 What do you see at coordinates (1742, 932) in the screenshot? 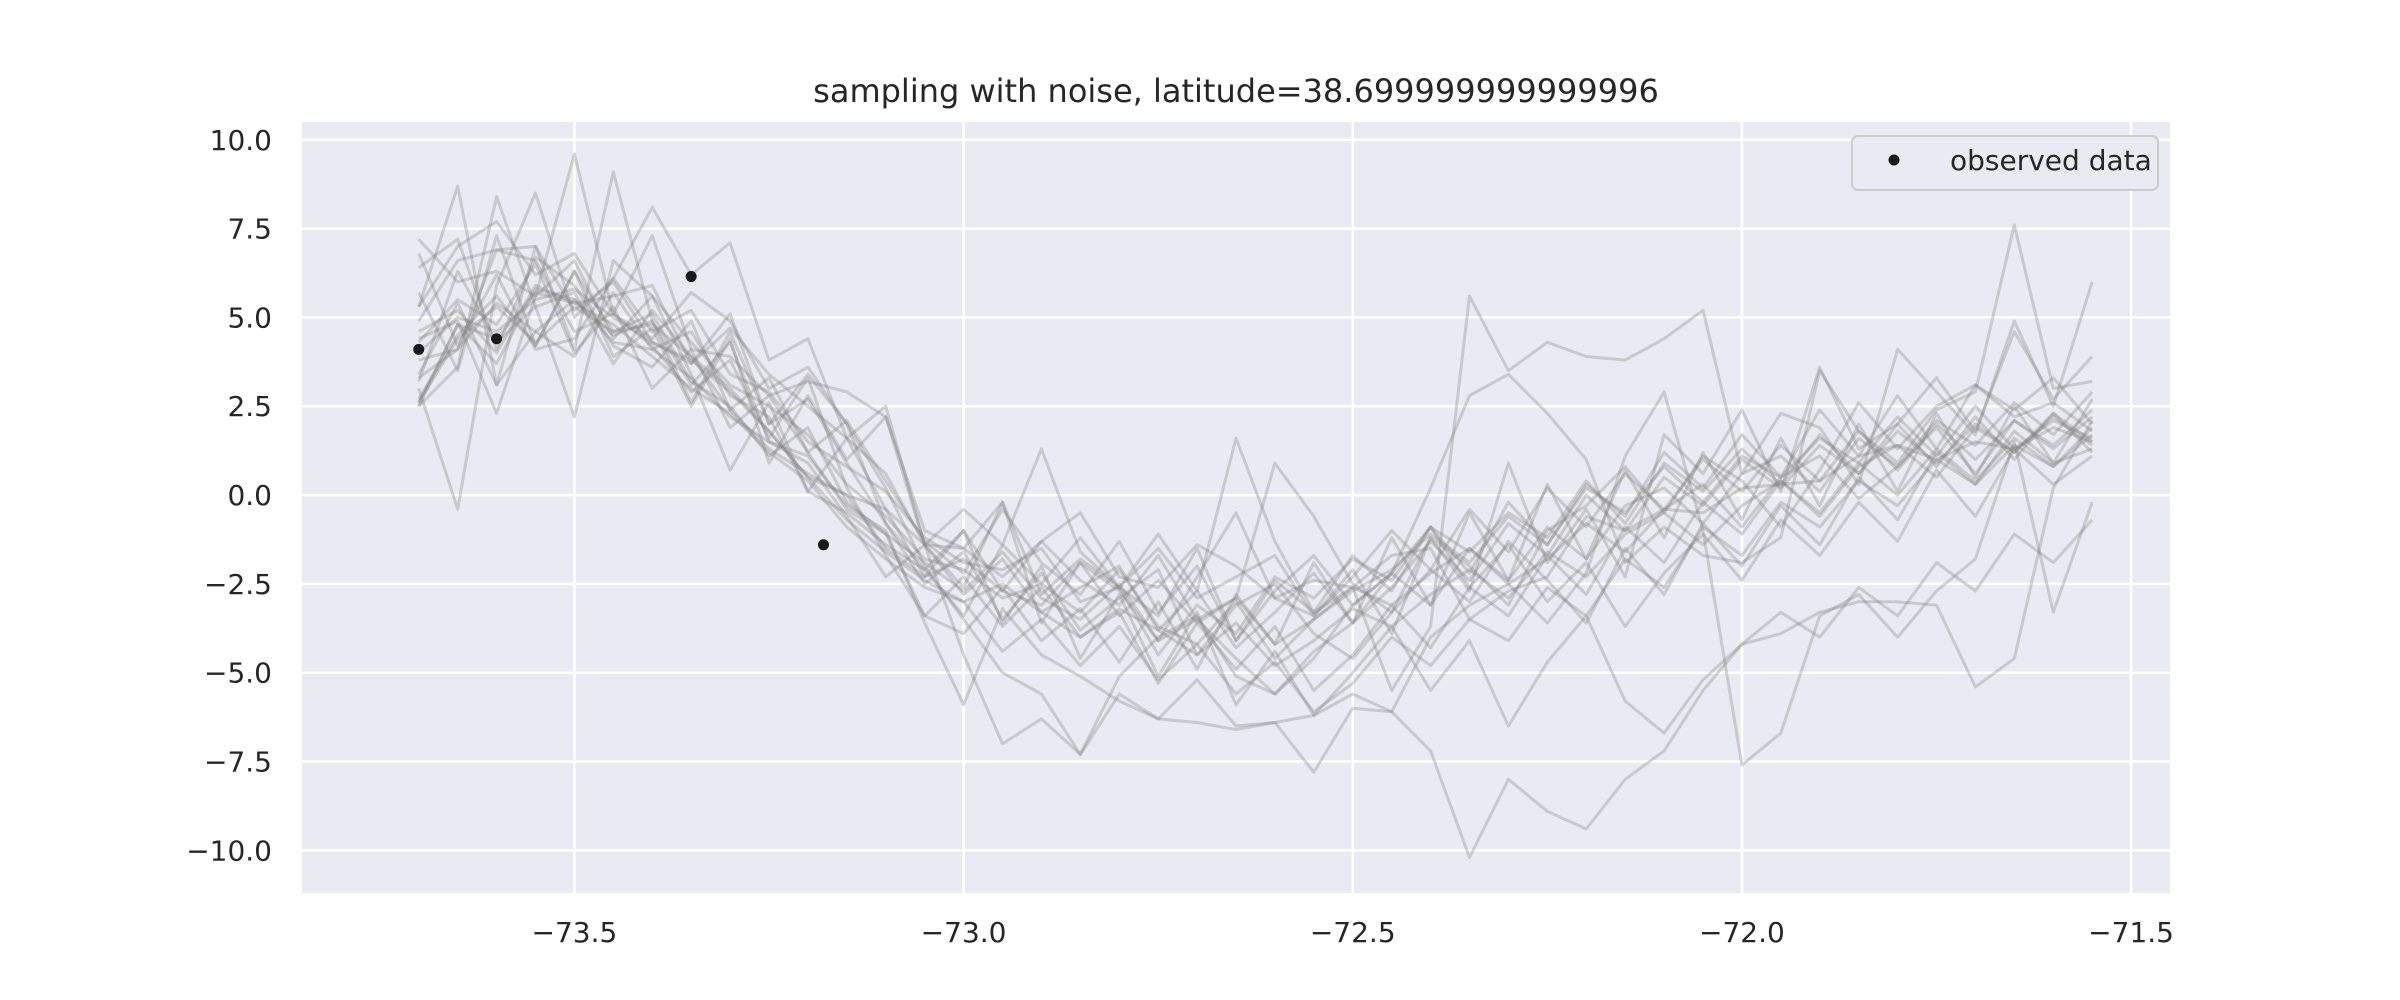
I see `x-tick-label: −72.0` at bounding box center [1742, 932].